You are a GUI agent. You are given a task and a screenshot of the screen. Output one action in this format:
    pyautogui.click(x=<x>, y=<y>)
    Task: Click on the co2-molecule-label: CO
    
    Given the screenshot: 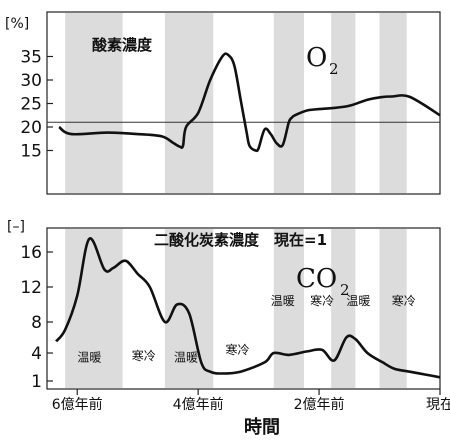 What is the action you would take?
    pyautogui.click(x=316, y=279)
    